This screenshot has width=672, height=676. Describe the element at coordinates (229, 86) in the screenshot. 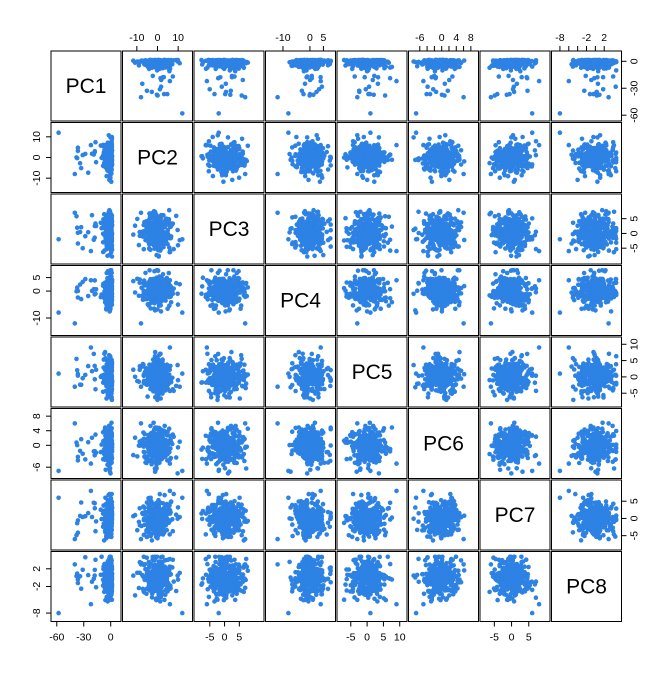

I see `panel-frame-pc1-pc3` at that location.